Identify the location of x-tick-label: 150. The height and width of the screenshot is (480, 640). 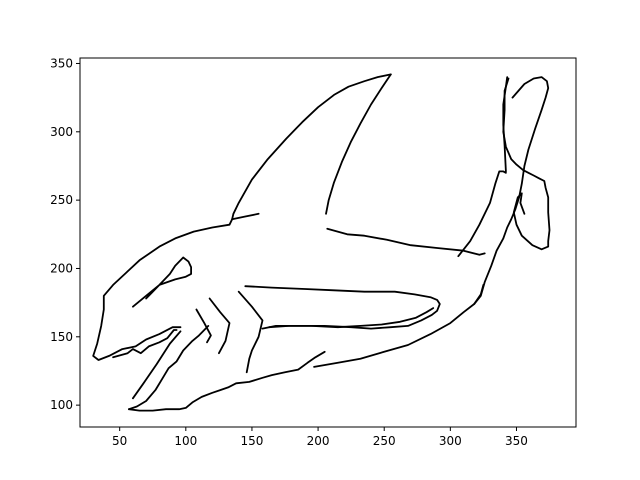
(251, 441).